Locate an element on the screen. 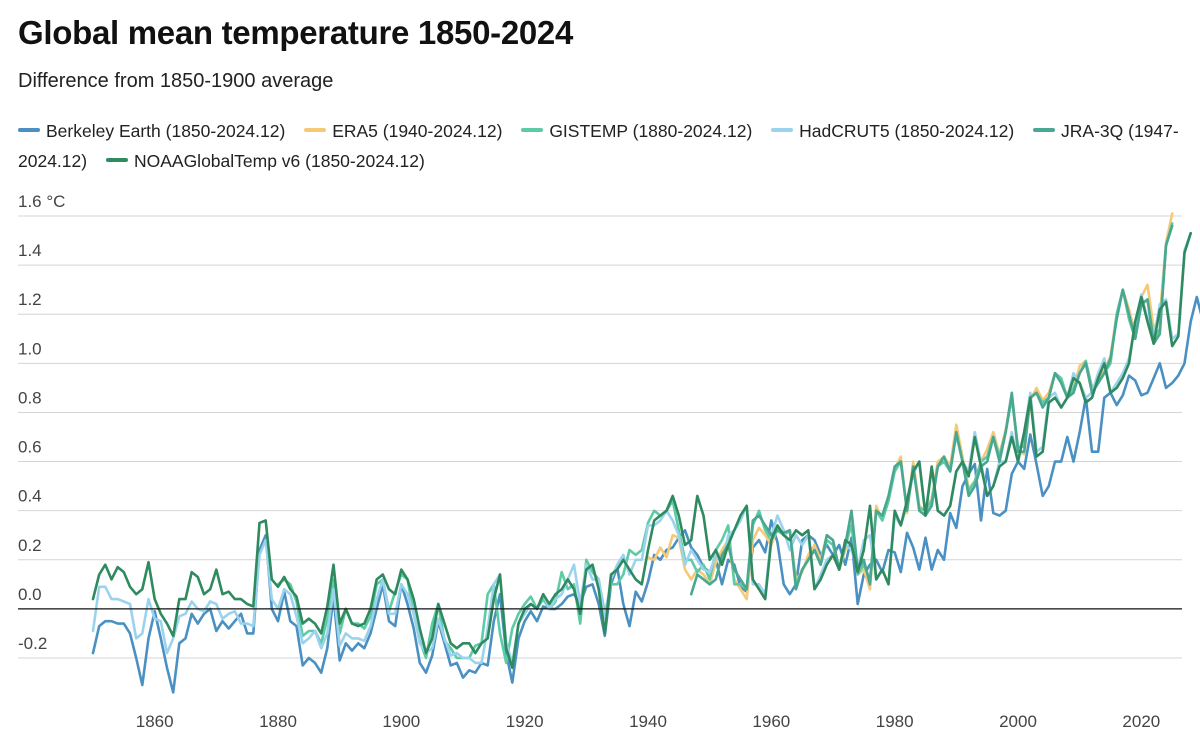  y-tick-label: 0.8 is located at coordinates (30, 397).